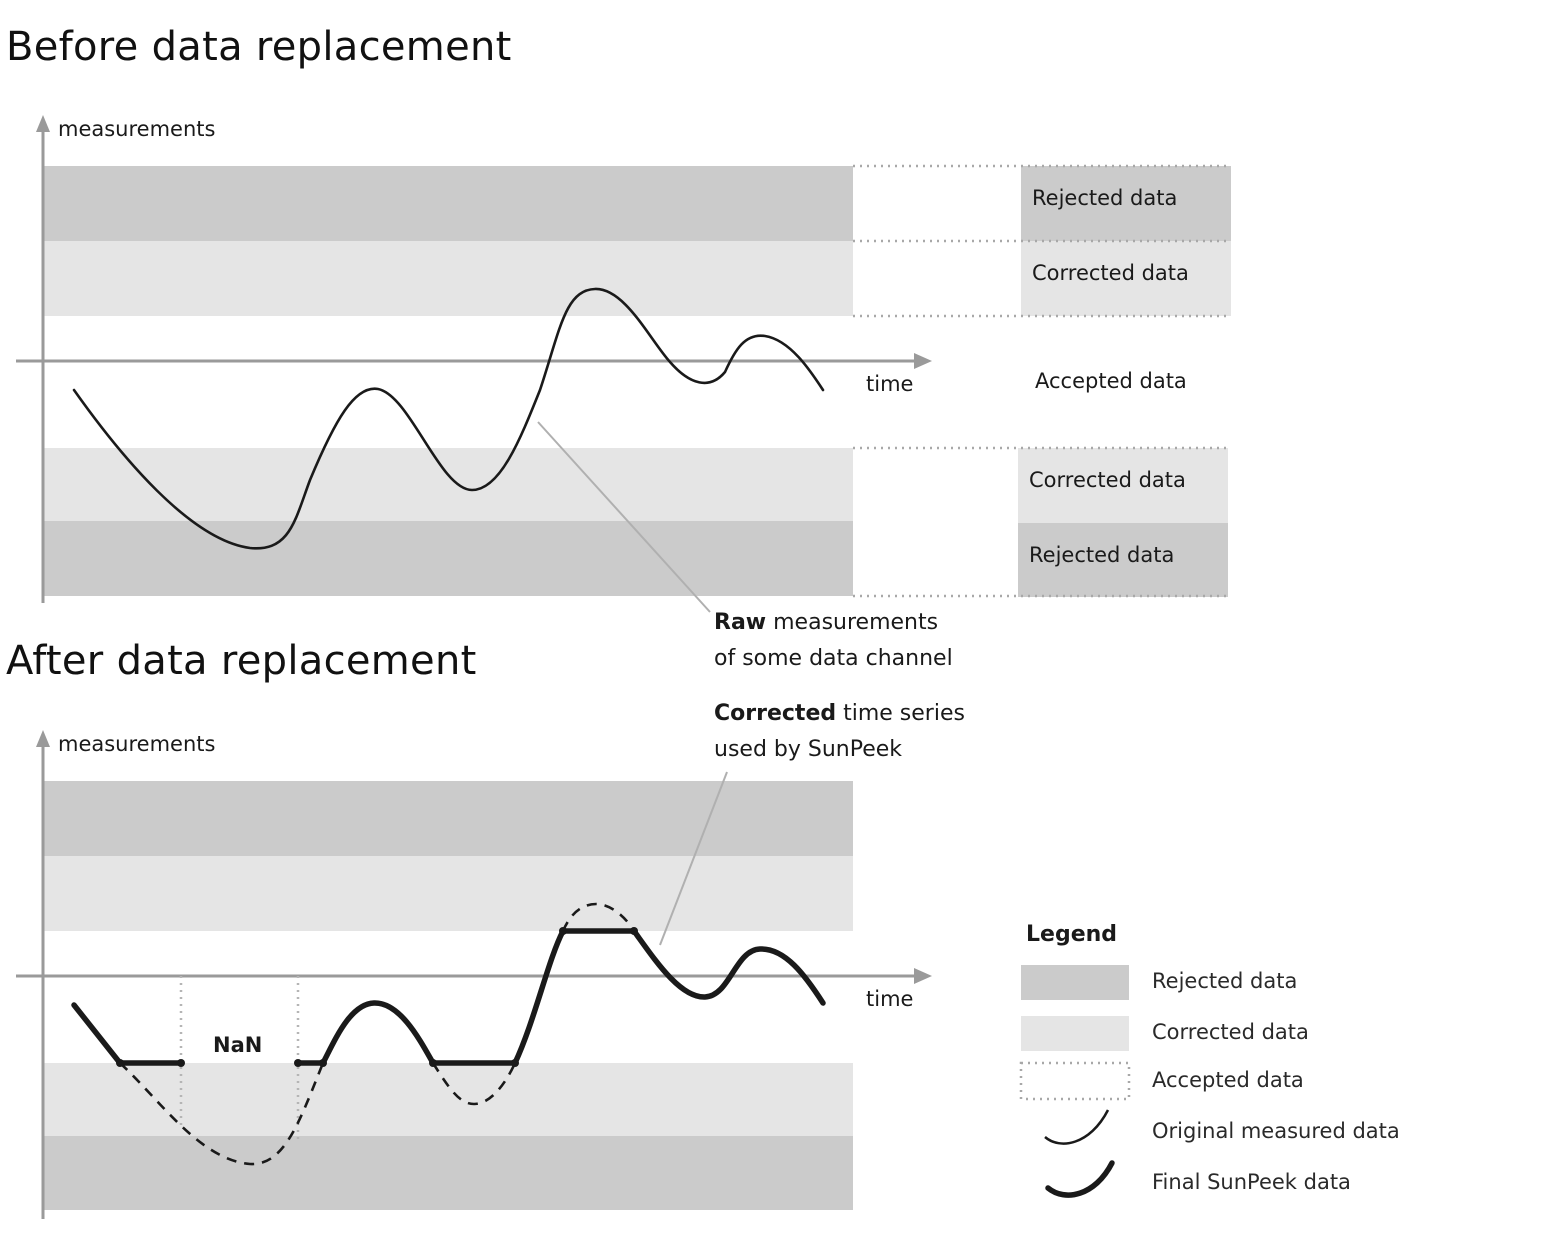 This screenshot has width=1563, height=1236. Describe the element at coordinates (808, 749) in the screenshot. I see `corrected-annotation-line2: used by SunPeek` at that location.